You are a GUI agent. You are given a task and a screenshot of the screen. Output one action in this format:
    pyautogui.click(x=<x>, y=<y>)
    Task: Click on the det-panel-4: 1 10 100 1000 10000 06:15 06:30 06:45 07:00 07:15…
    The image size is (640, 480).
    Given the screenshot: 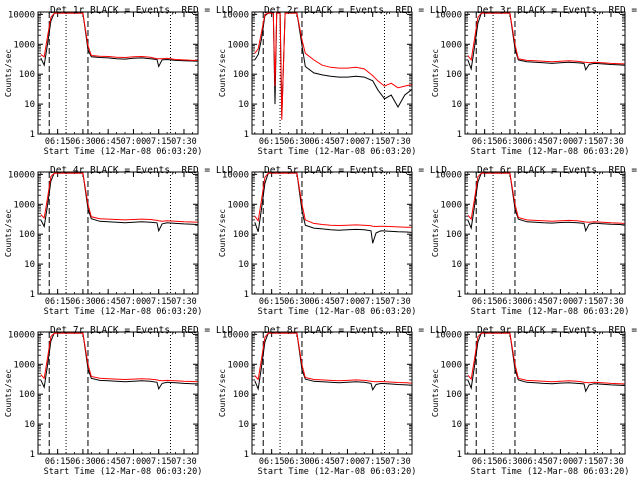 What is the action you would take?
    pyautogui.click(x=118, y=241)
    